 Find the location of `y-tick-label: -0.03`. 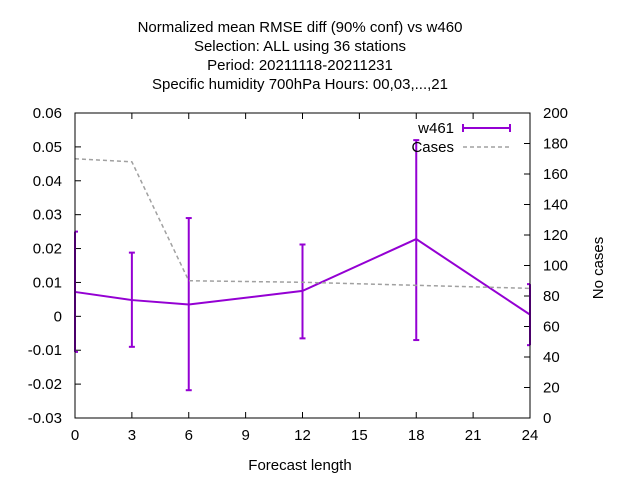

y-tick-label: -0.03 is located at coordinates (45, 418).